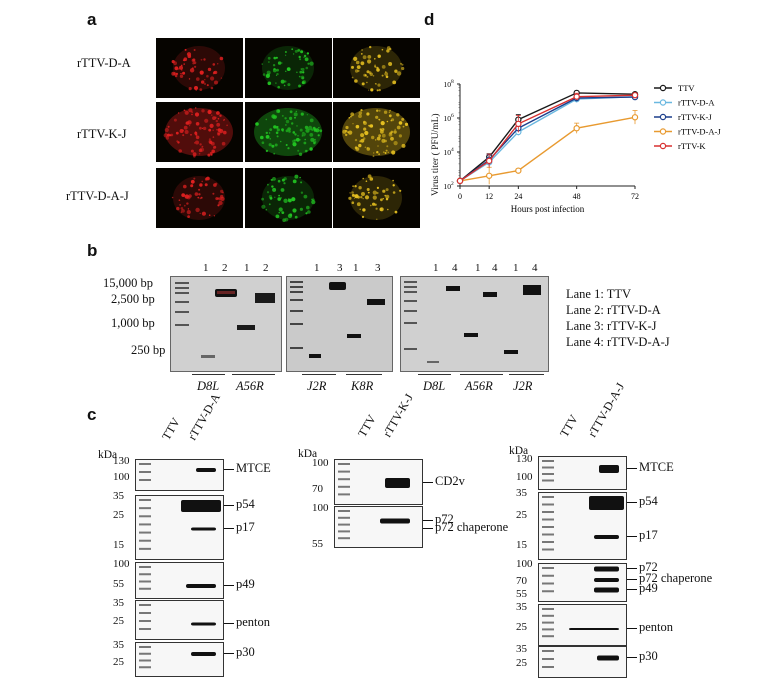 Image resolution: width=776 pixels, height=685 pixels. Describe the element at coordinates (695, 117) in the screenshot. I see `legend-label: rTTV-K-J` at that location.